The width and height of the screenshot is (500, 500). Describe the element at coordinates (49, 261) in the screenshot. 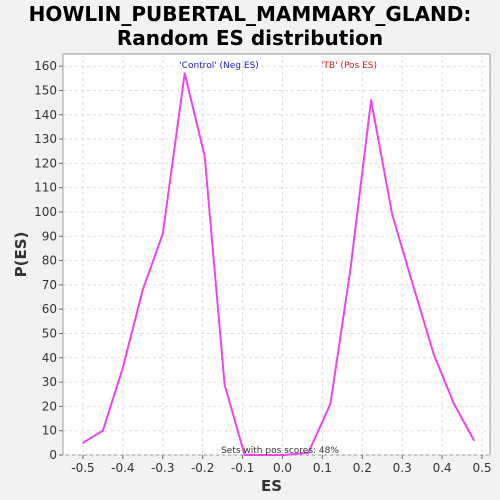

I see `y-tick-label: 80` at that location.